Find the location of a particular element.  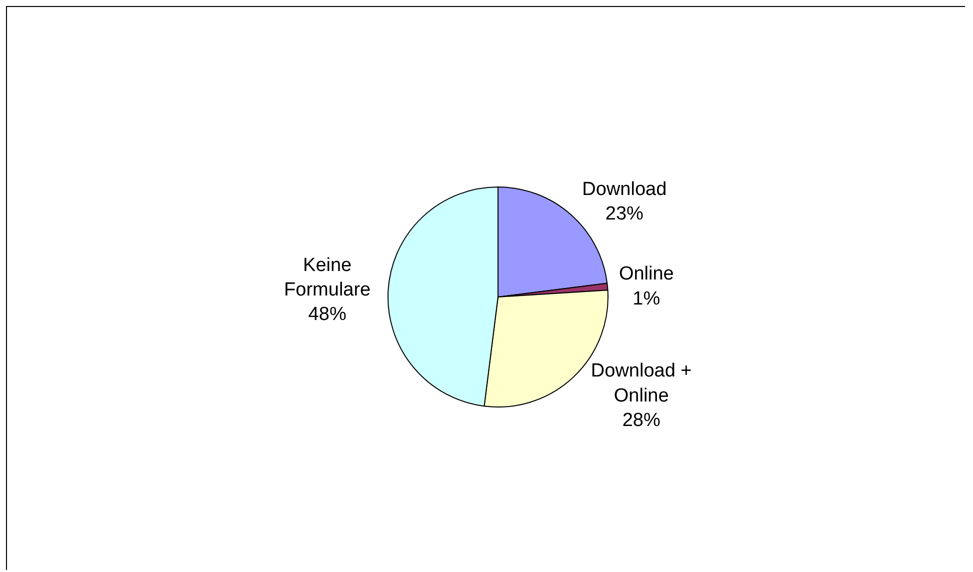

data-label: 28% is located at coordinates (641, 421).